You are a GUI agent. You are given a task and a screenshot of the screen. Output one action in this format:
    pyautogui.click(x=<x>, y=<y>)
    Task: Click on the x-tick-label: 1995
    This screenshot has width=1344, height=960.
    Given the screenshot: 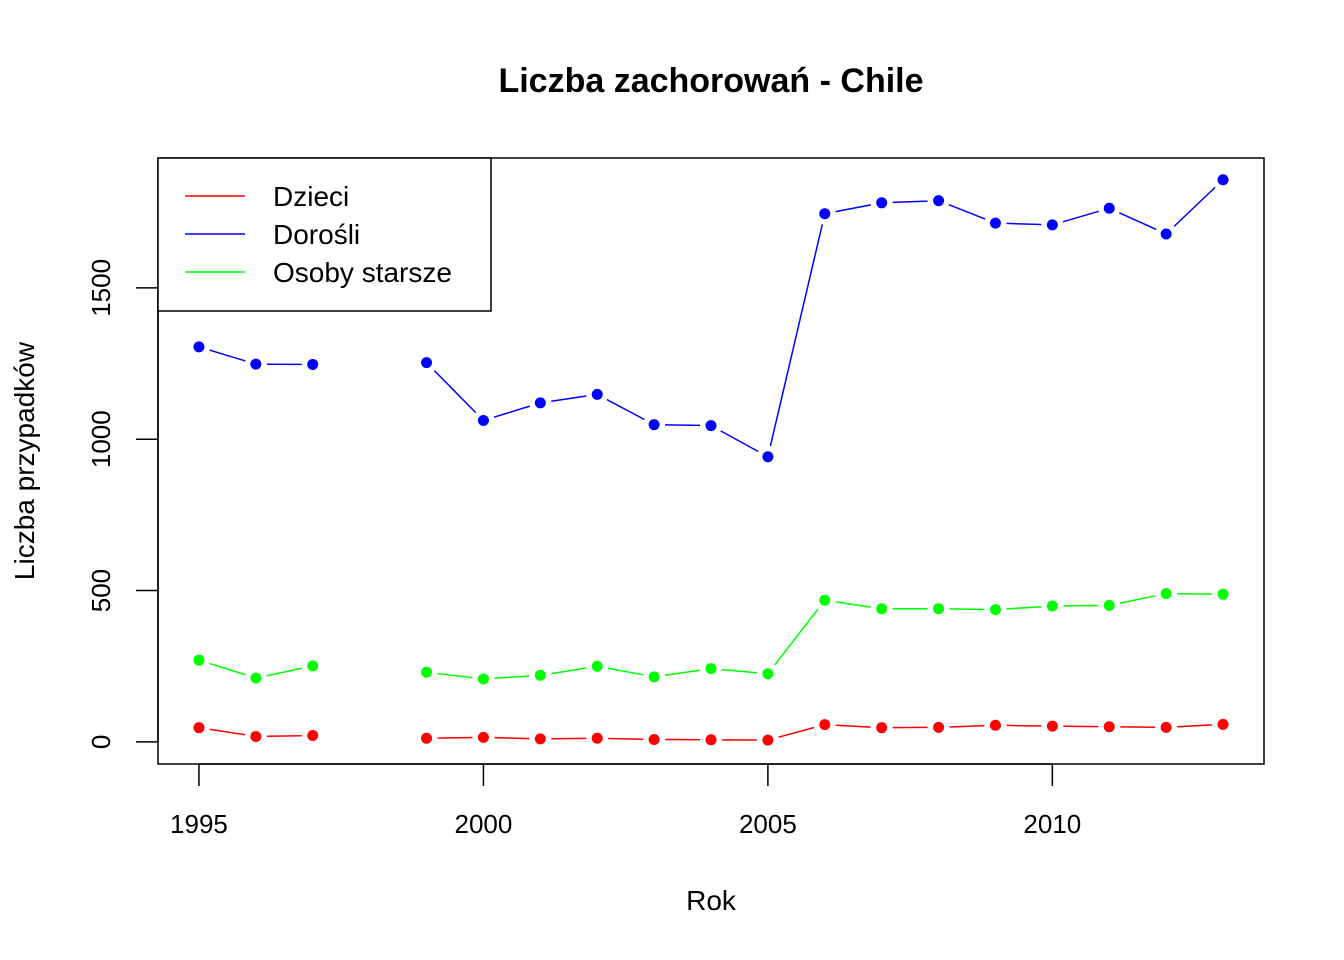 What is the action you would take?
    pyautogui.click(x=199, y=824)
    